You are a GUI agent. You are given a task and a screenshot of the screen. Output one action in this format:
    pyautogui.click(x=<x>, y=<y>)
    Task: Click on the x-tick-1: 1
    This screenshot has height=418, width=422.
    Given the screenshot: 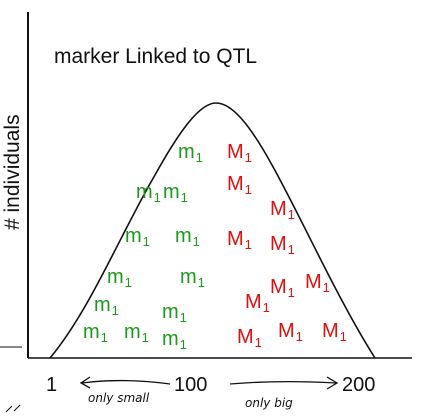 What is the action you would take?
    pyautogui.click(x=51, y=385)
    